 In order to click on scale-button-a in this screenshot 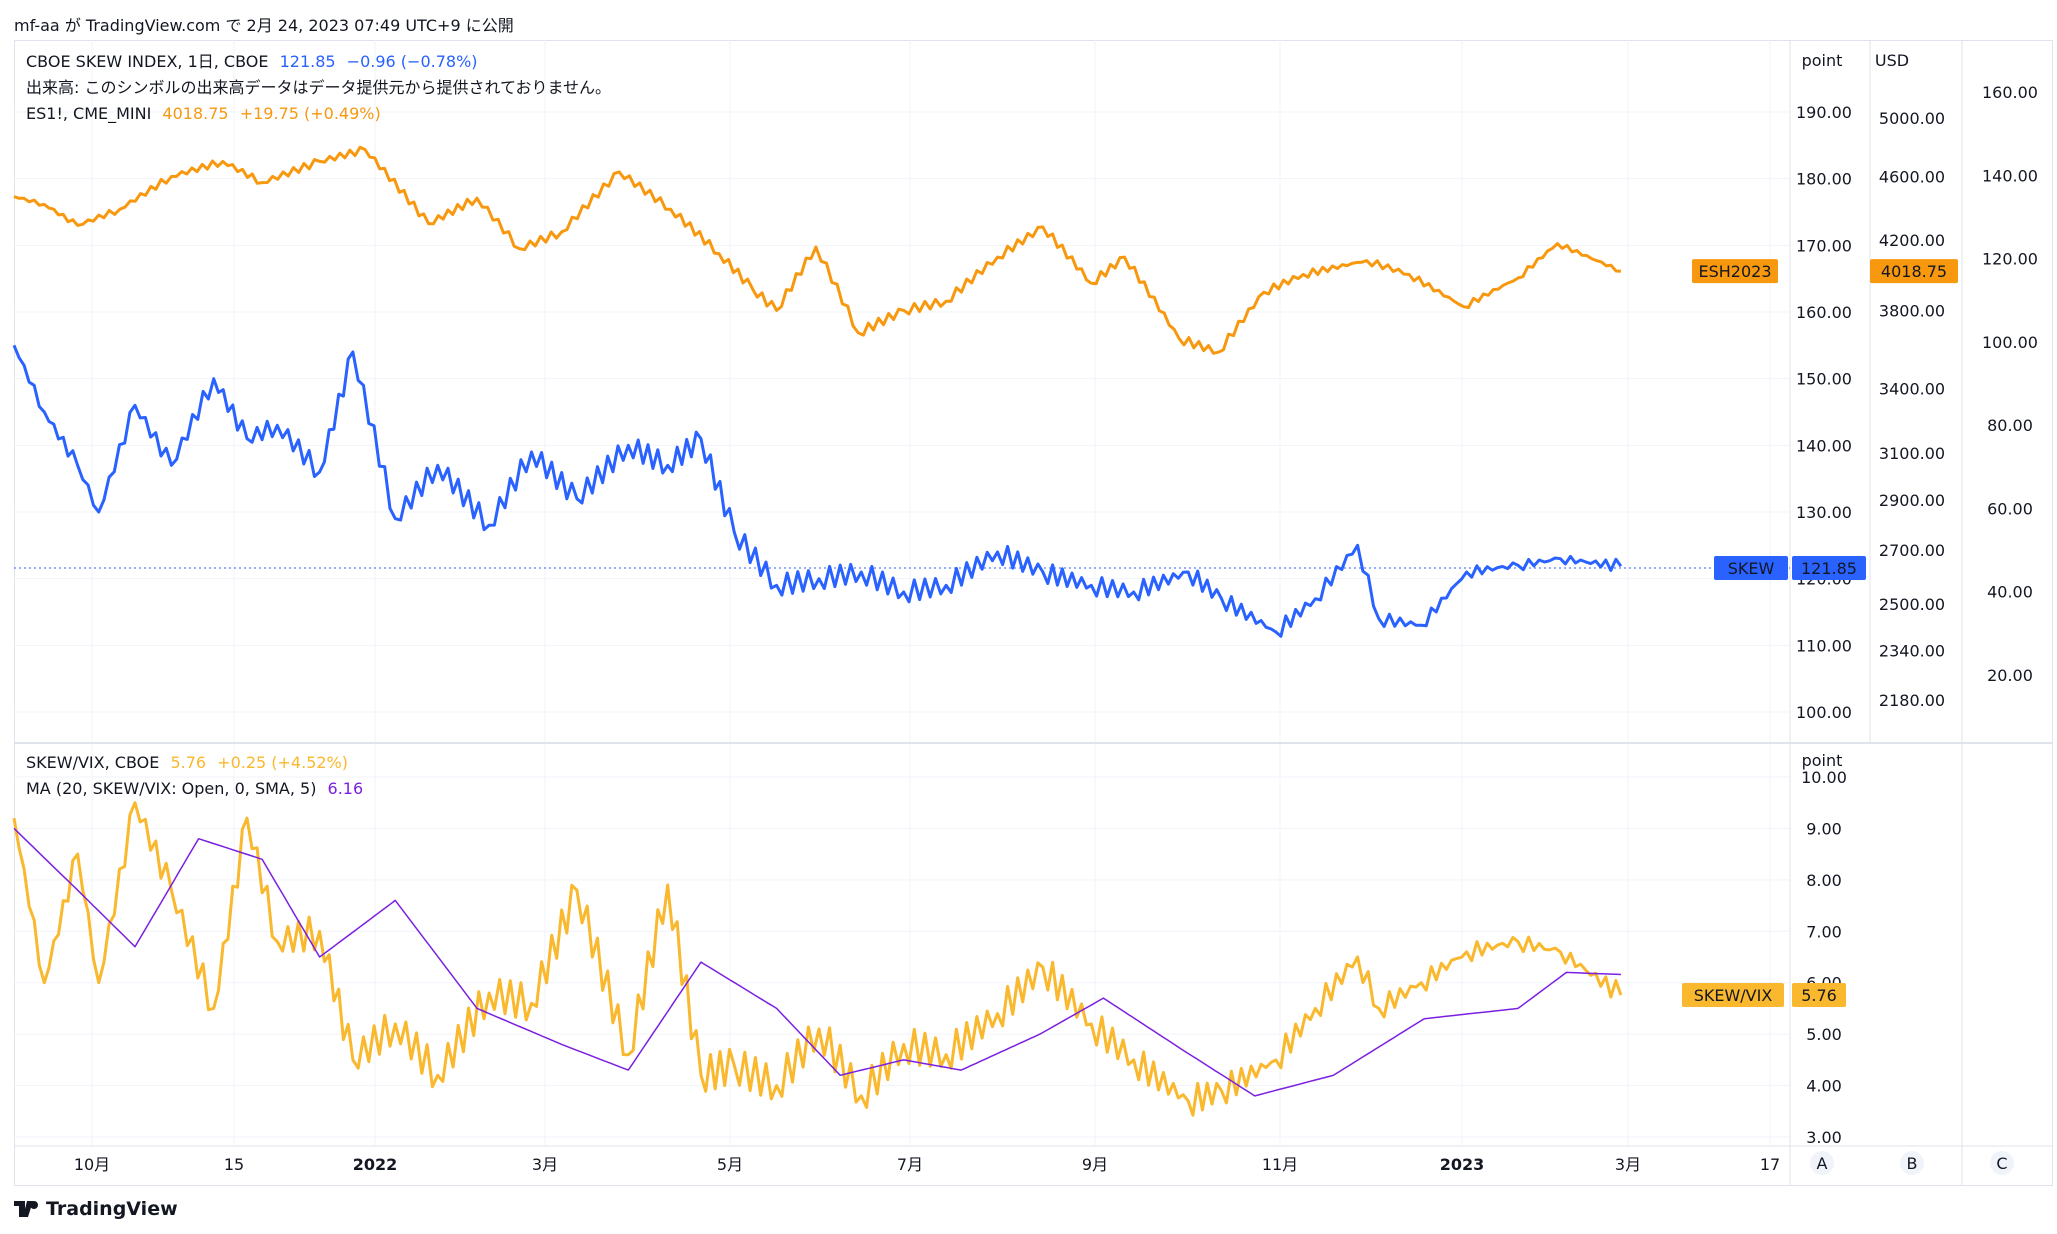, I will do `click(1822, 1163)`.